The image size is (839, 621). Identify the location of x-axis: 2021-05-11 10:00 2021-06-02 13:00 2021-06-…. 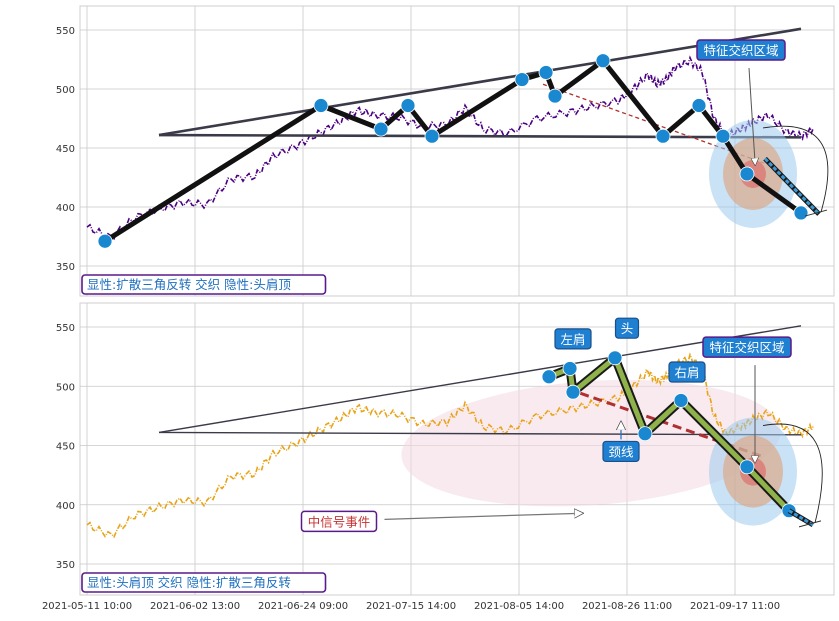
(411, 606).